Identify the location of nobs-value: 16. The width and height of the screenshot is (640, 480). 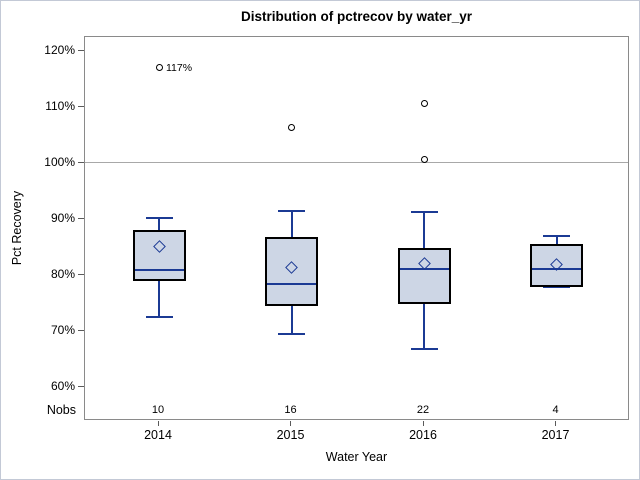
(290, 410).